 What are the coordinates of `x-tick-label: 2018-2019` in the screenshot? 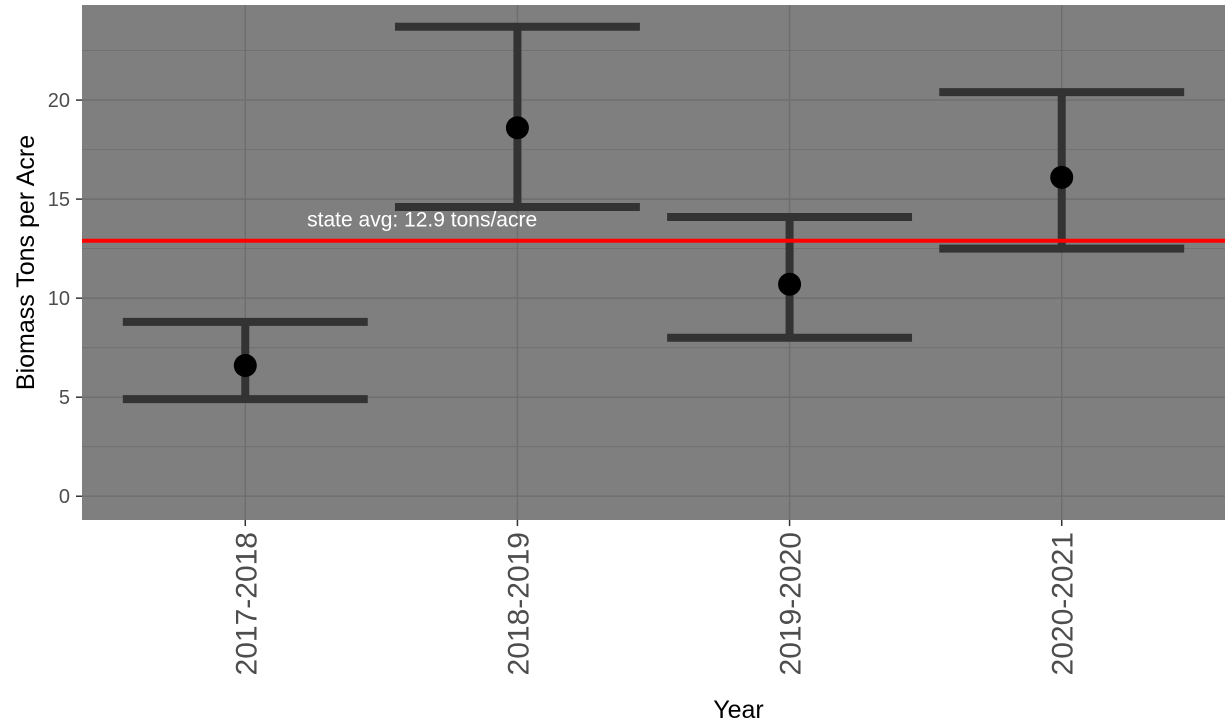 It's located at (518, 603).